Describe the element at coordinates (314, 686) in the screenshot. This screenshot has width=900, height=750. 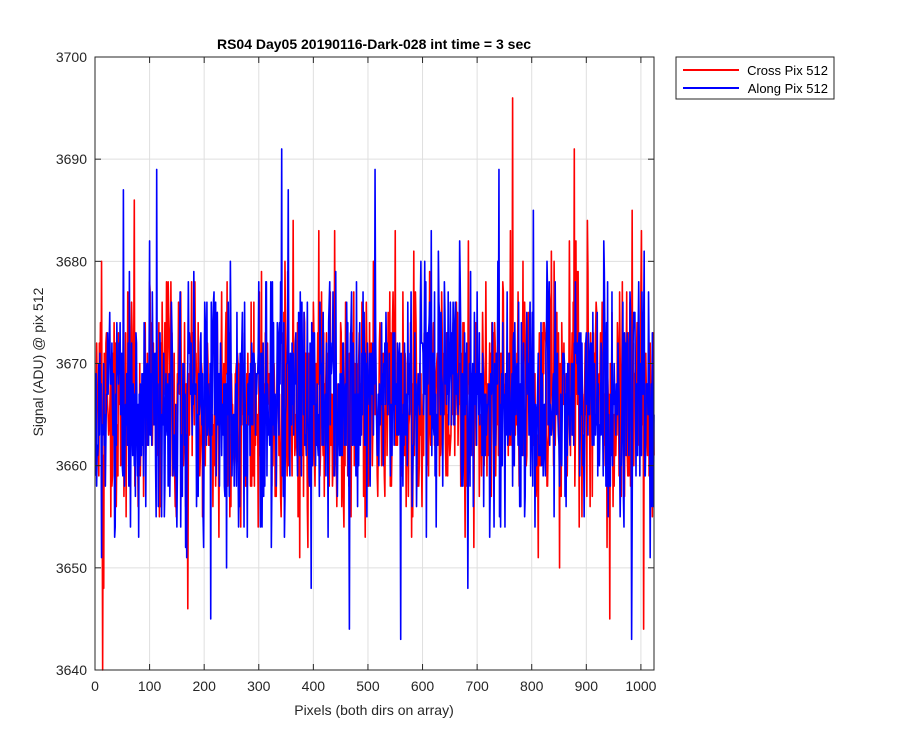
I see `x-tick-label: 400` at that location.